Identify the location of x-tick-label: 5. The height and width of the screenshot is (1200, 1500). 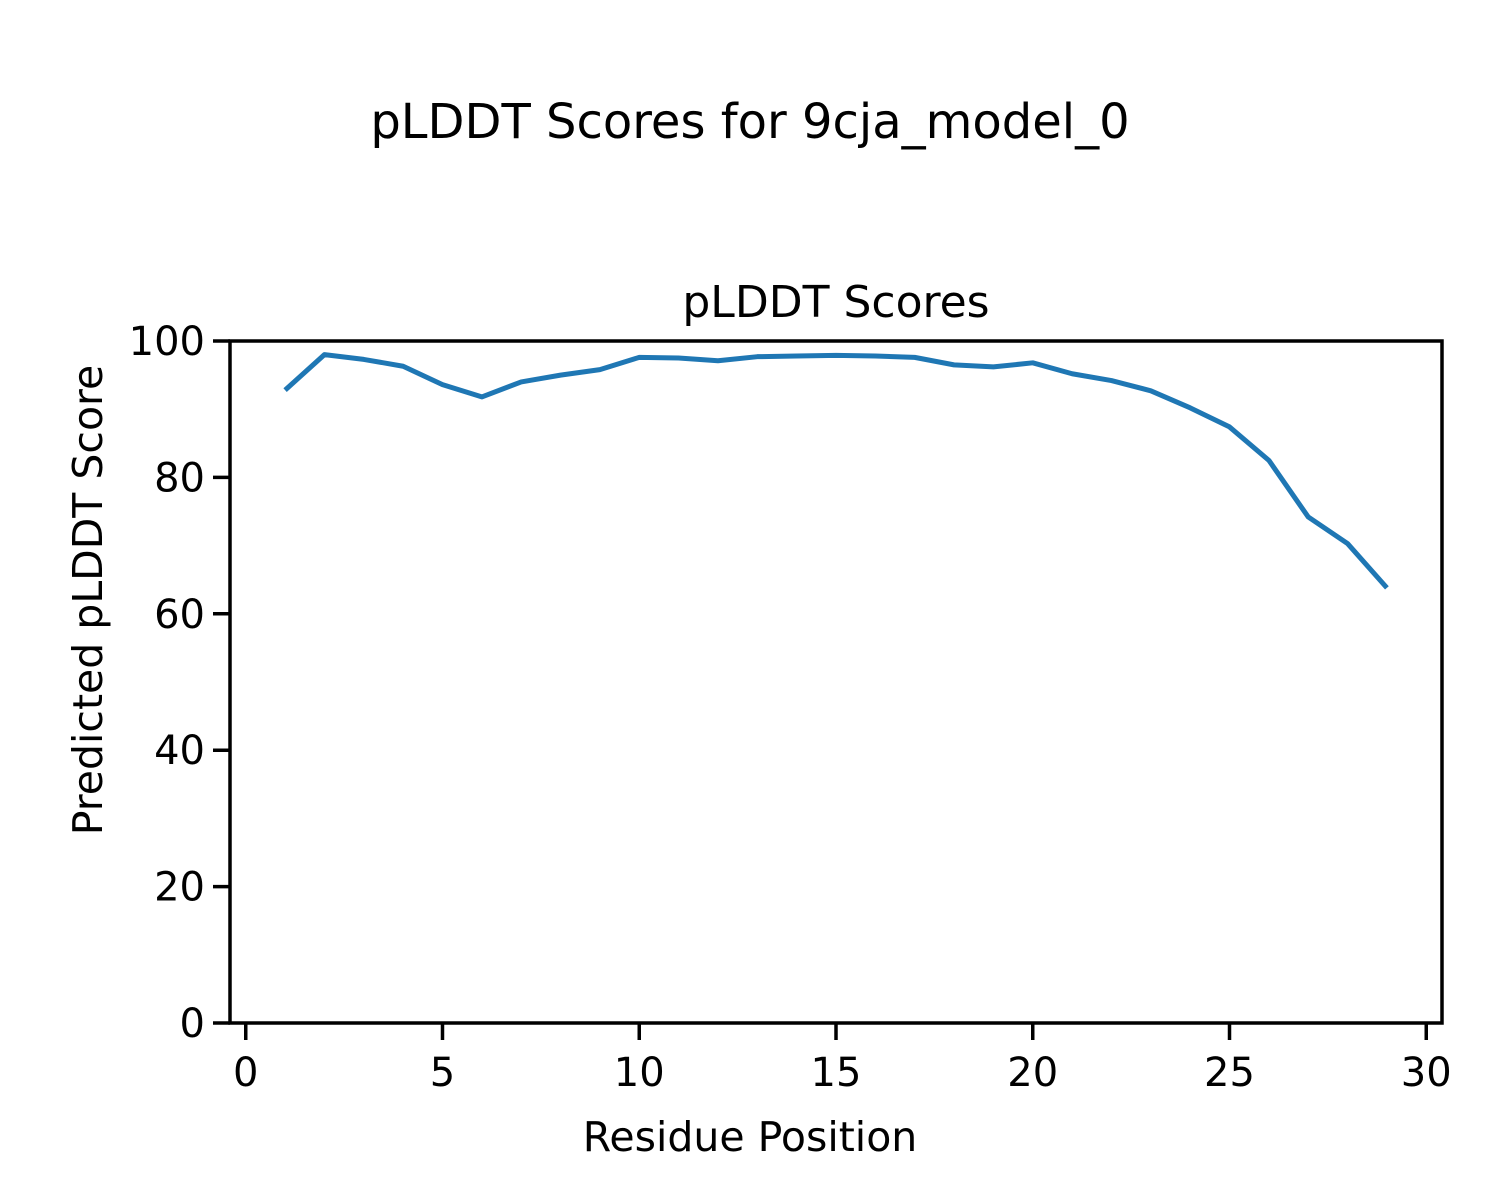
(442, 1073).